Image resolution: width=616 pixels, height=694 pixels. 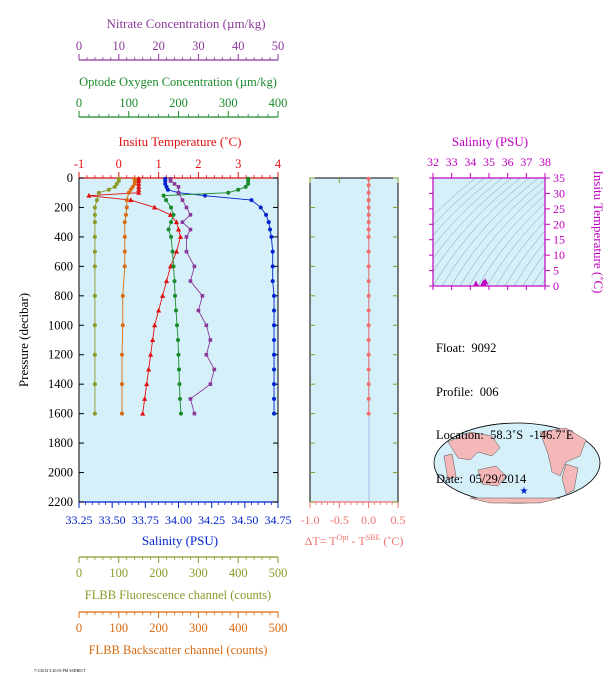 What do you see at coordinates (559, 224) in the screenshot?
I see `ts-temperature-tick-label: 20` at bounding box center [559, 224].